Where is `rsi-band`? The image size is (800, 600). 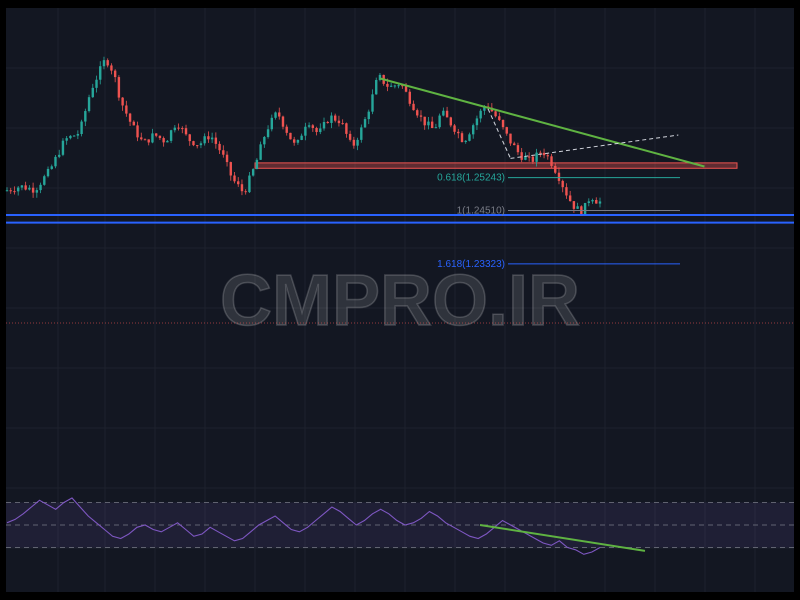 rsi-band is located at coordinates (400, 525).